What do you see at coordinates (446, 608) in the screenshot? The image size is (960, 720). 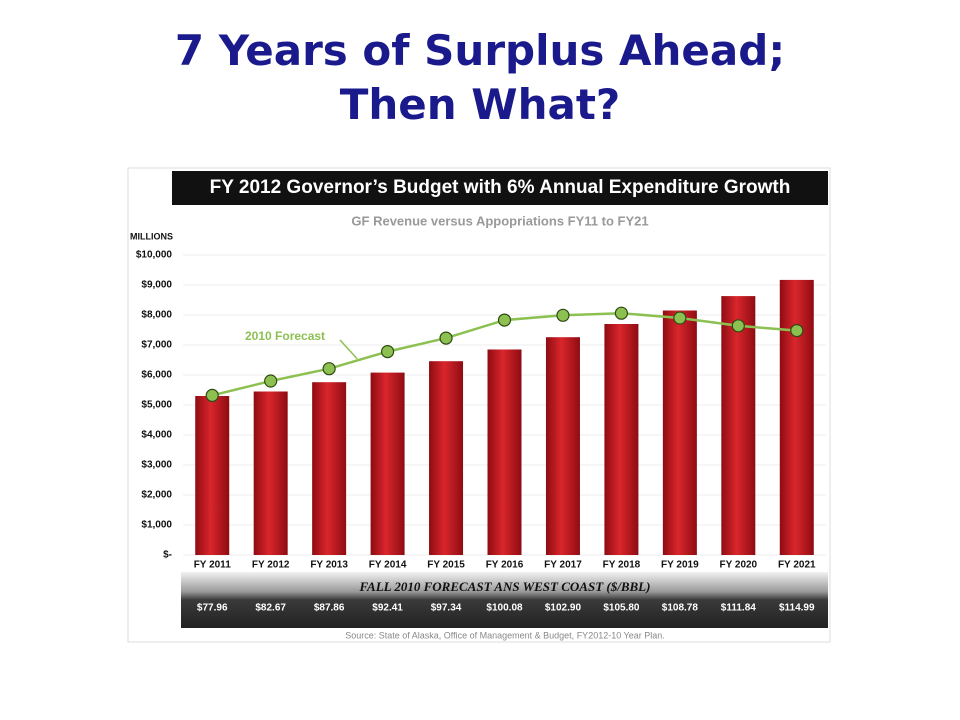 I see `forecast-price: $97.34` at bounding box center [446, 608].